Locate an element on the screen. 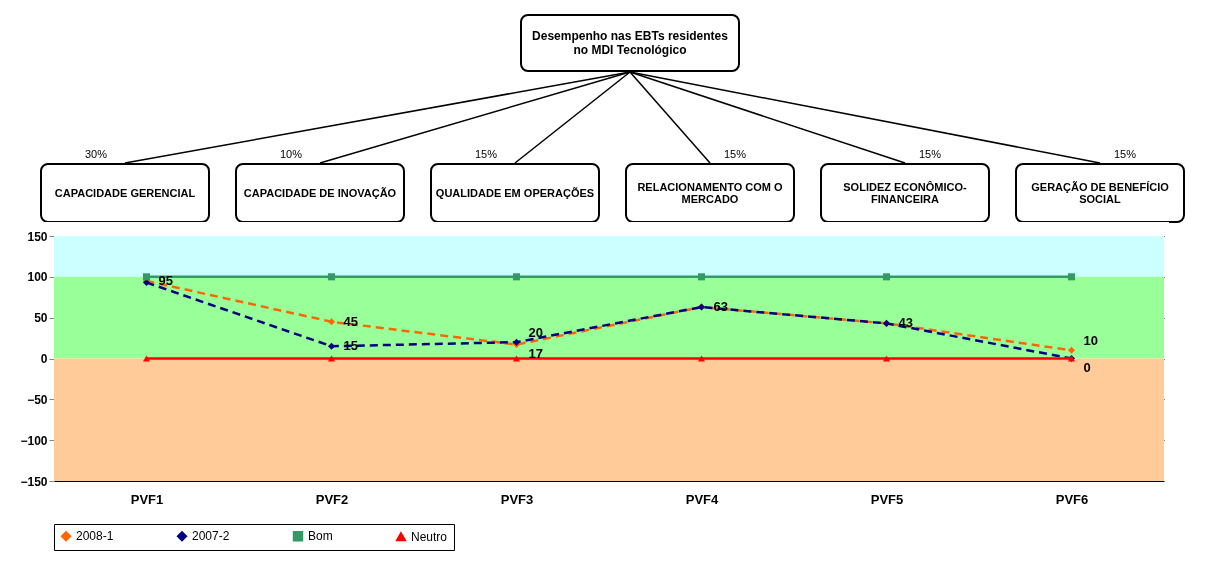 Image resolution: width=1212 pixels, height=578 pixels. text: CAPACIDADE DE INOVAÇÃO is located at coordinates (320, 193).